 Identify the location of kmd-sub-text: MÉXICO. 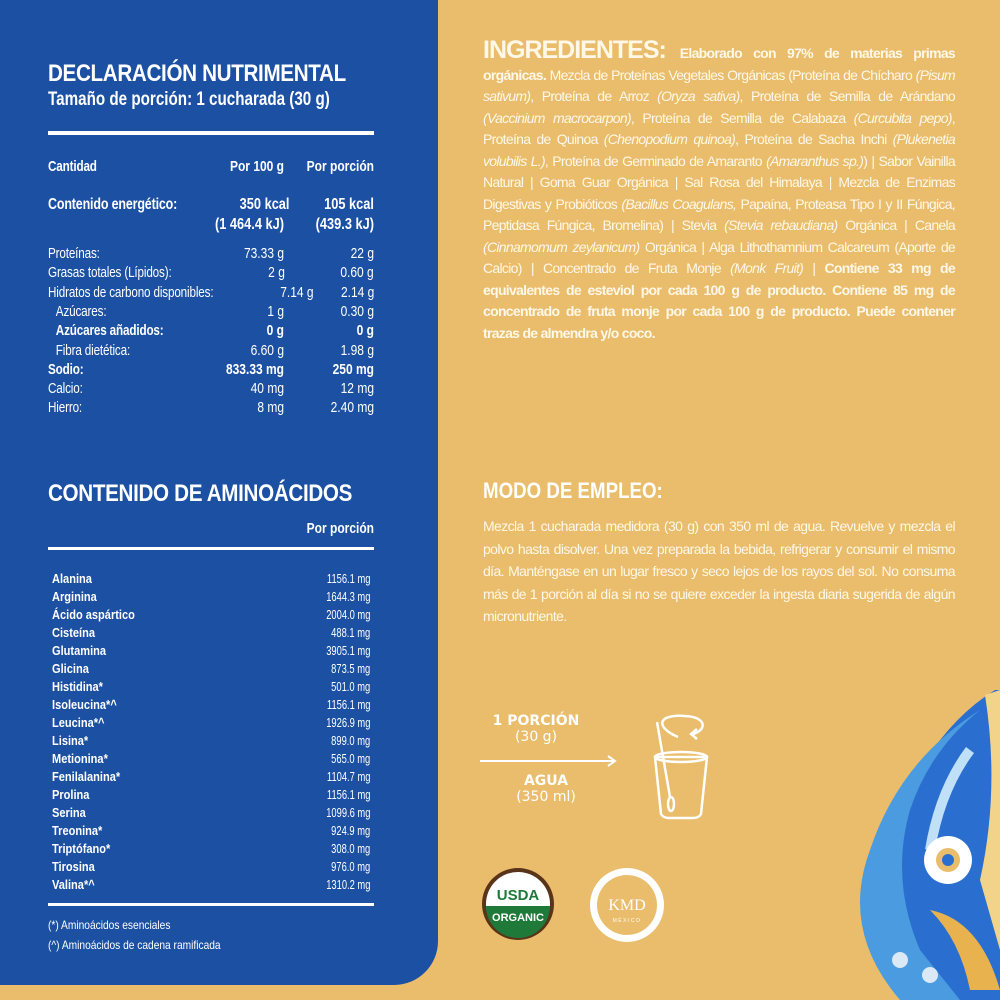
(627, 920).